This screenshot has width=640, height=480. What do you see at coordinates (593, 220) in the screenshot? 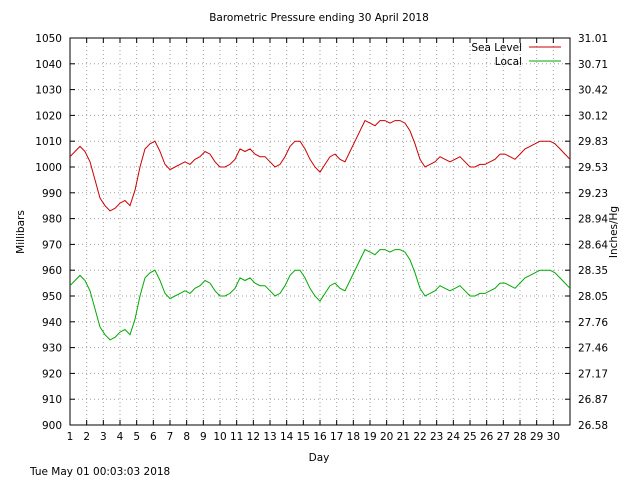
I see `y2-tick-label: 28.94` at bounding box center [593, 220].